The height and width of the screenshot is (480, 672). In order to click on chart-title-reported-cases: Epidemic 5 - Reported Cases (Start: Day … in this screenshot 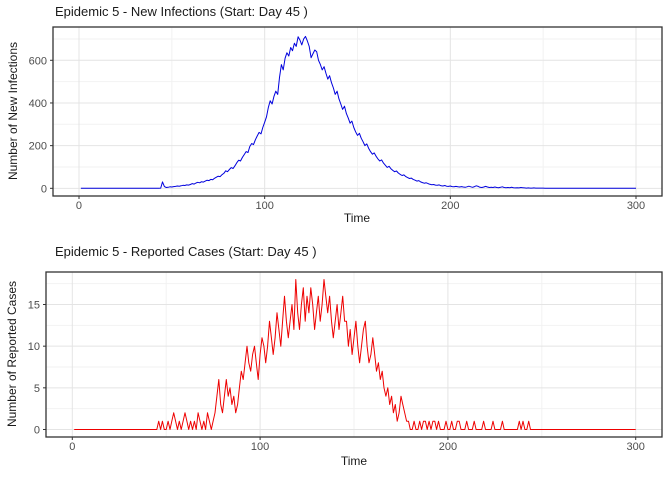, I will do `click(186, 251)`.